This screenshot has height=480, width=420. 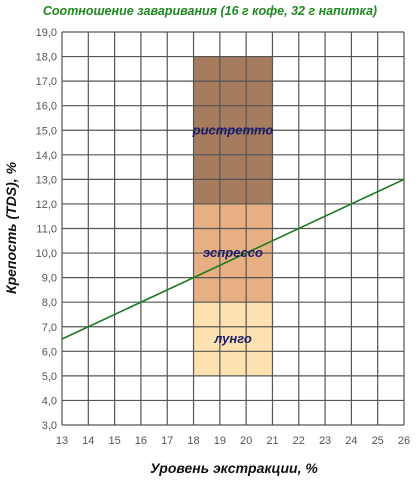 I want to click on region-label-1: эспрессо, so click(x=233, y=252).